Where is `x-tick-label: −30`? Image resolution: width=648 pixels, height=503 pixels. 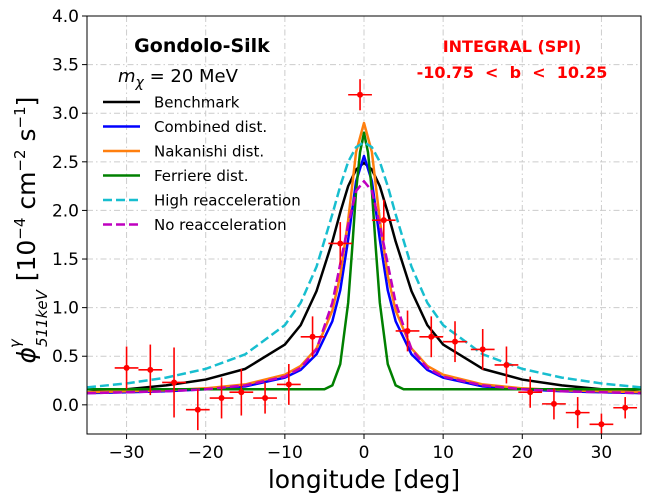
x-tick-label: −30 is located at coordinates (127, 453).